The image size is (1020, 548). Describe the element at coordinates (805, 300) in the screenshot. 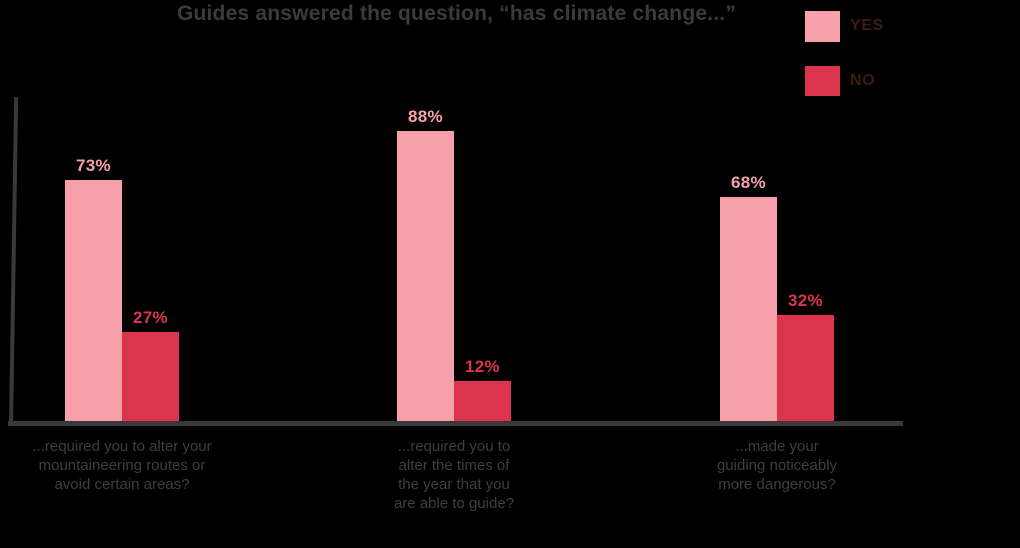

I see `value-label-no: 32%` at that location.